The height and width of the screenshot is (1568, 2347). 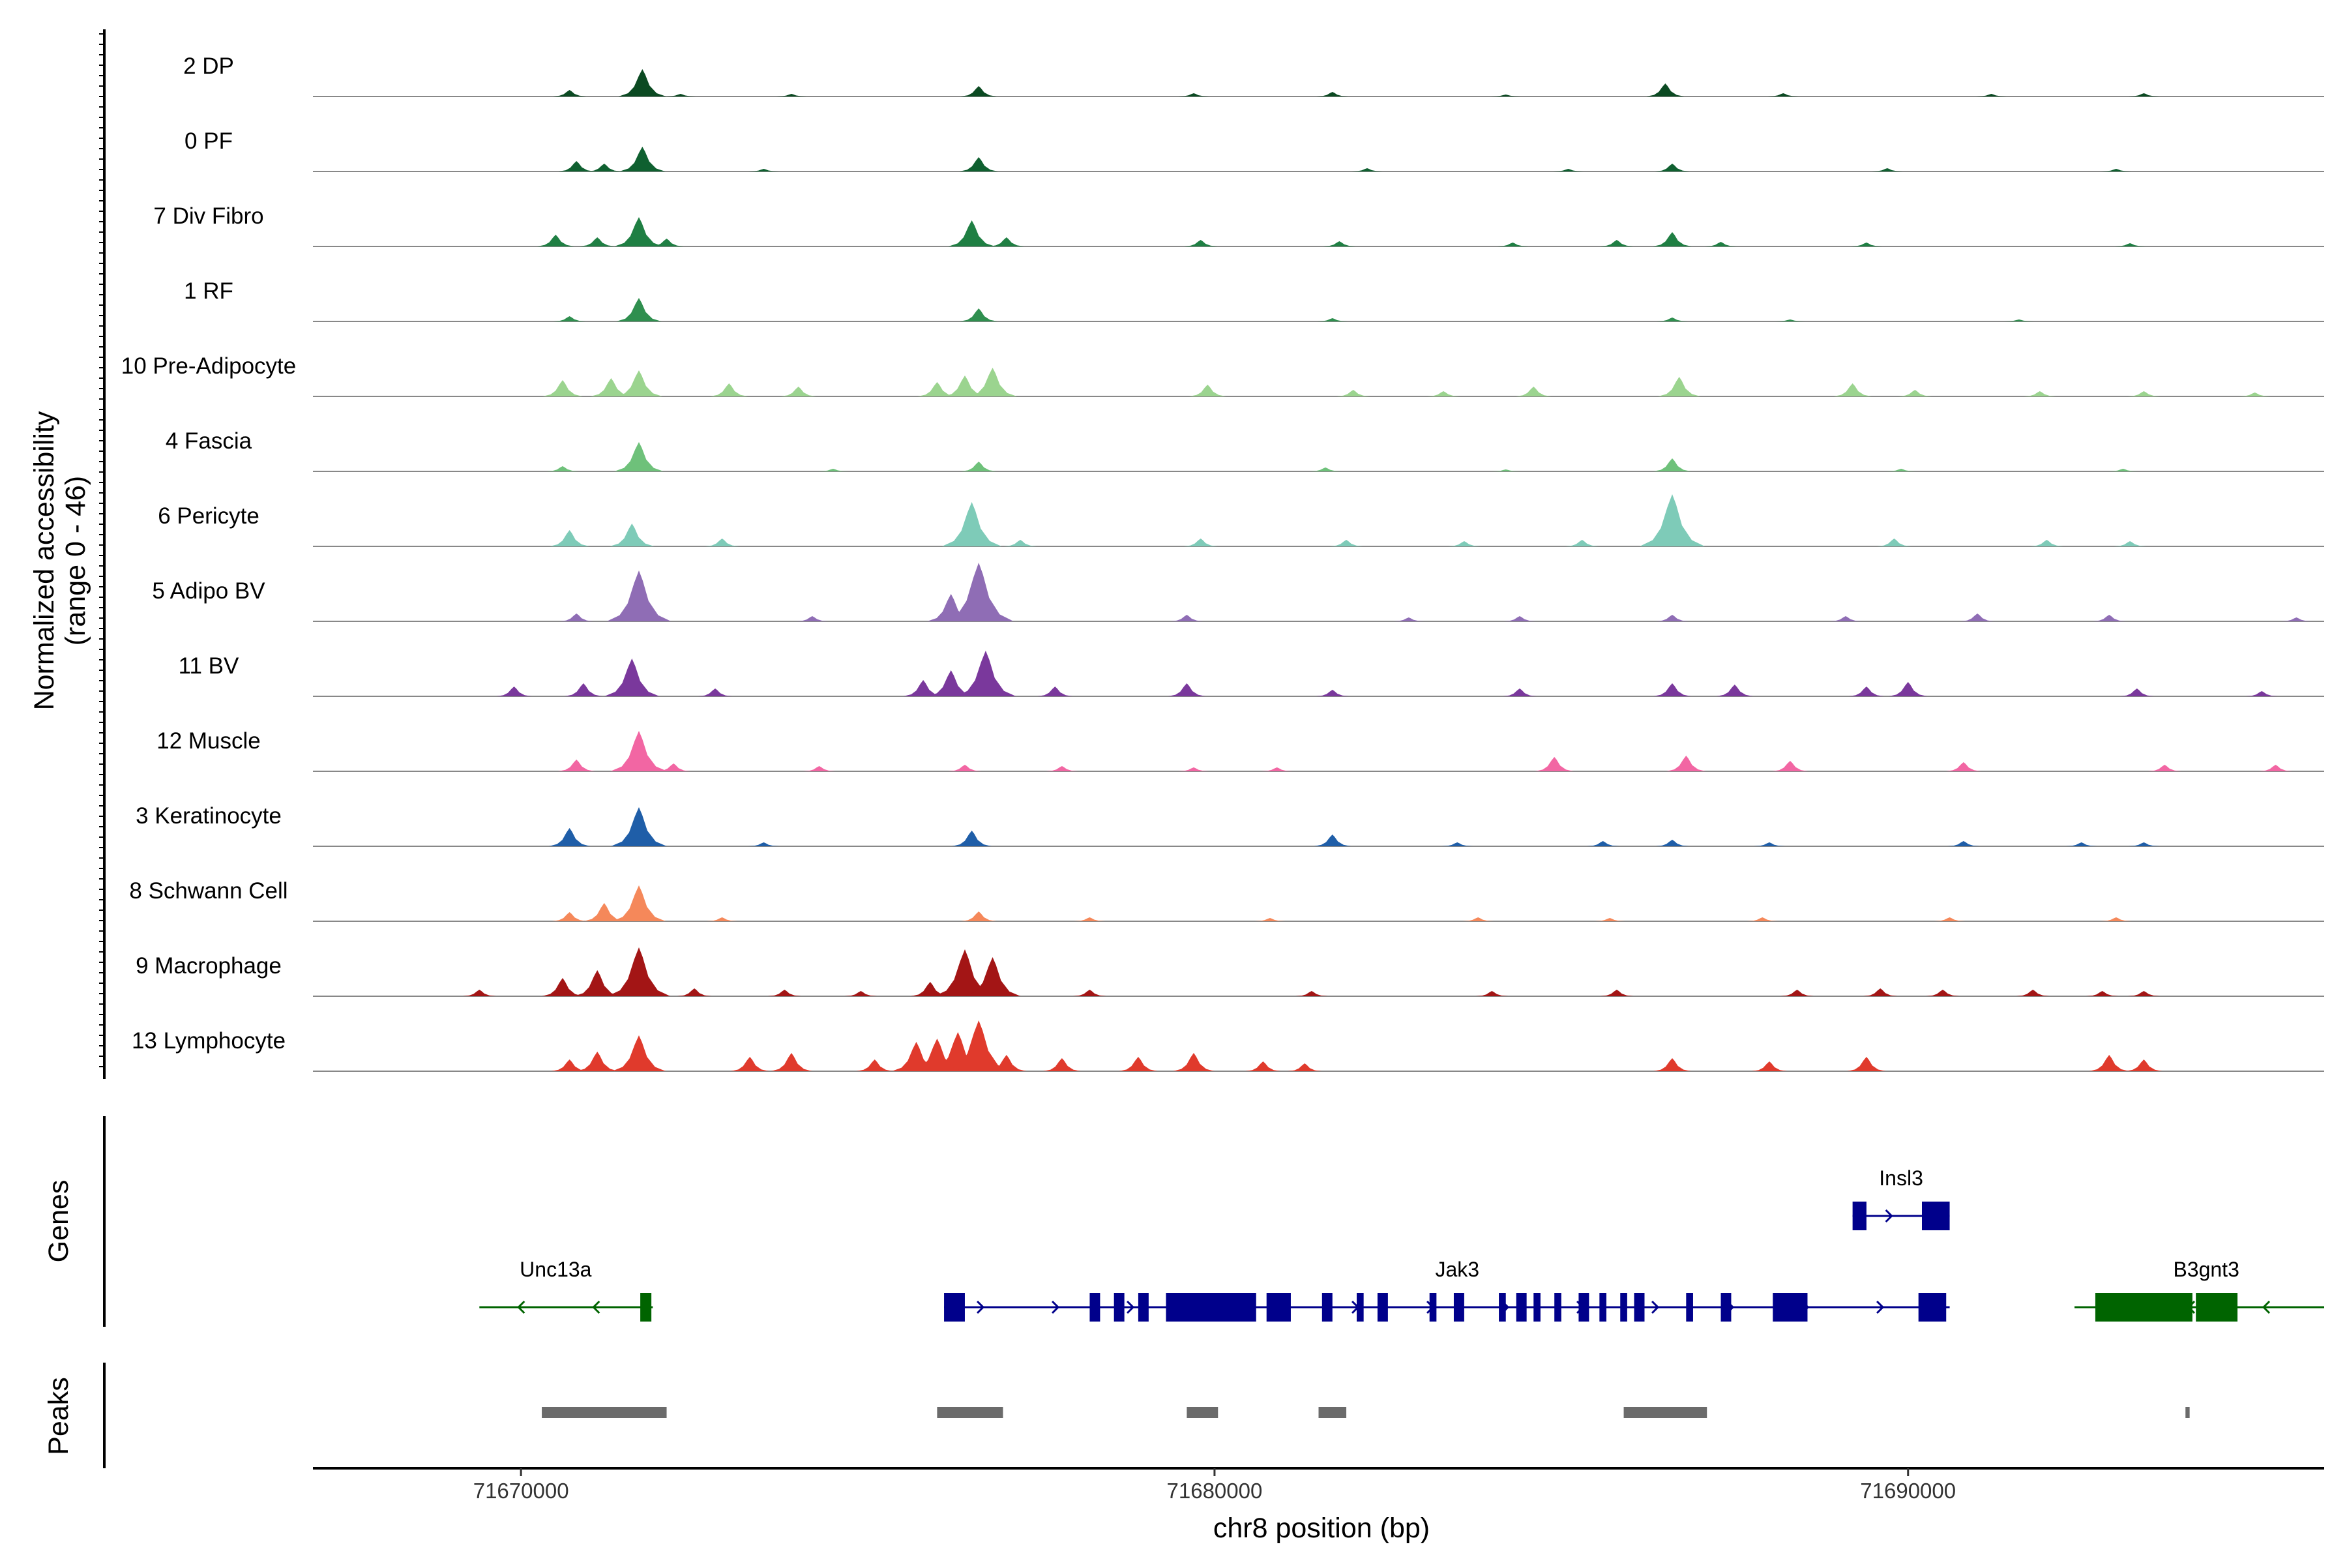 What do you see at coordinates (1402, 1244) in the screenshot?
I see `gene-track: Unc13a Jak3 Insl3 B3gnt3` at bounding box center [1402, 1244].